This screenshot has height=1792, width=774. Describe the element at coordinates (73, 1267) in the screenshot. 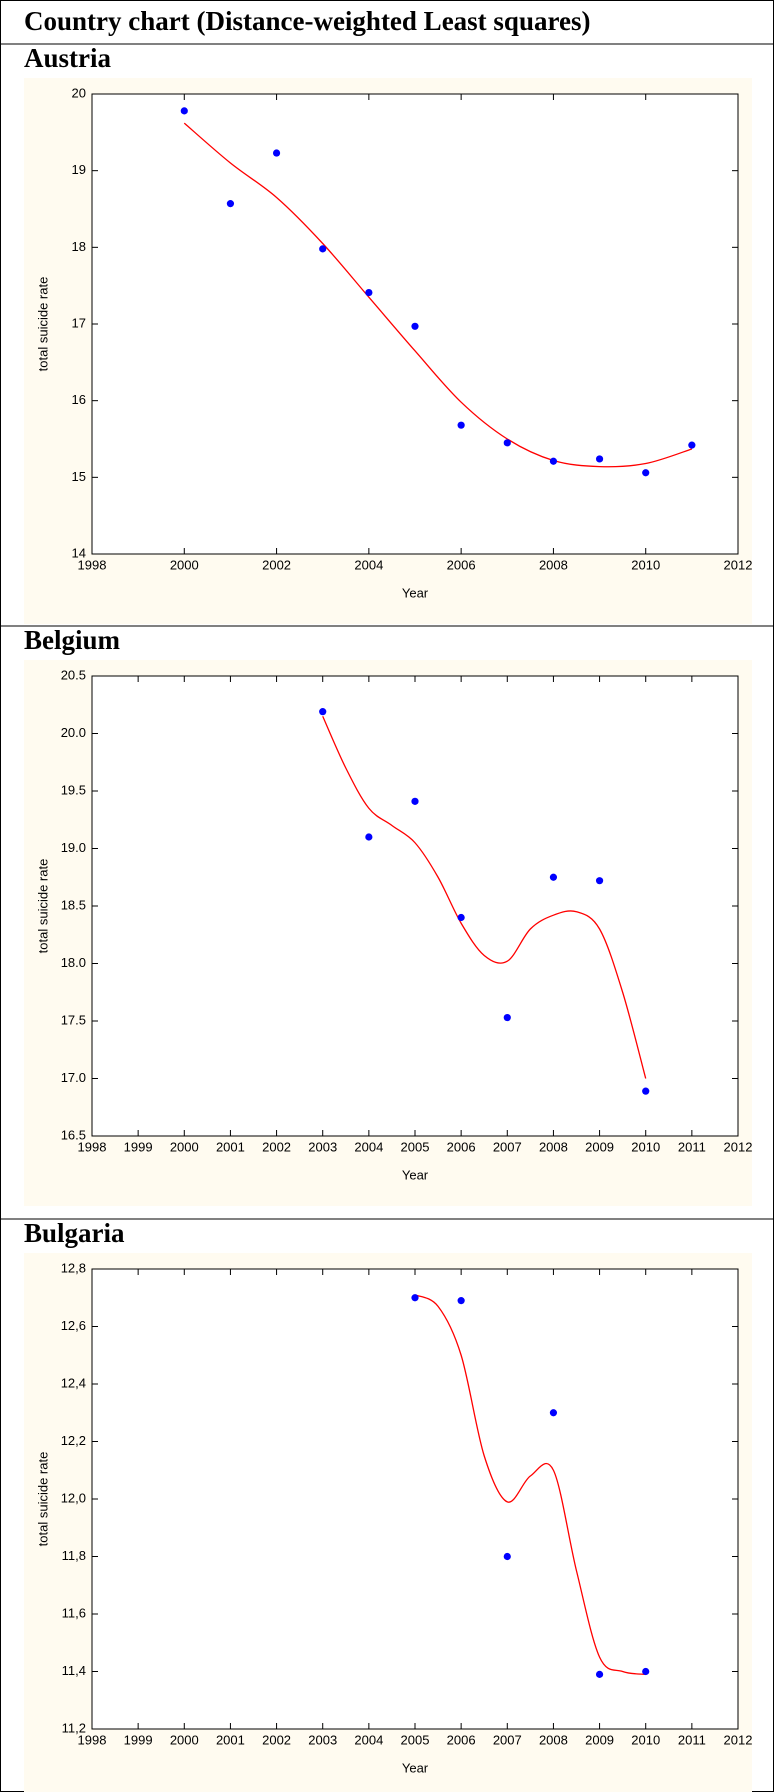

I see `y-tick-label: 12,8` at that location.